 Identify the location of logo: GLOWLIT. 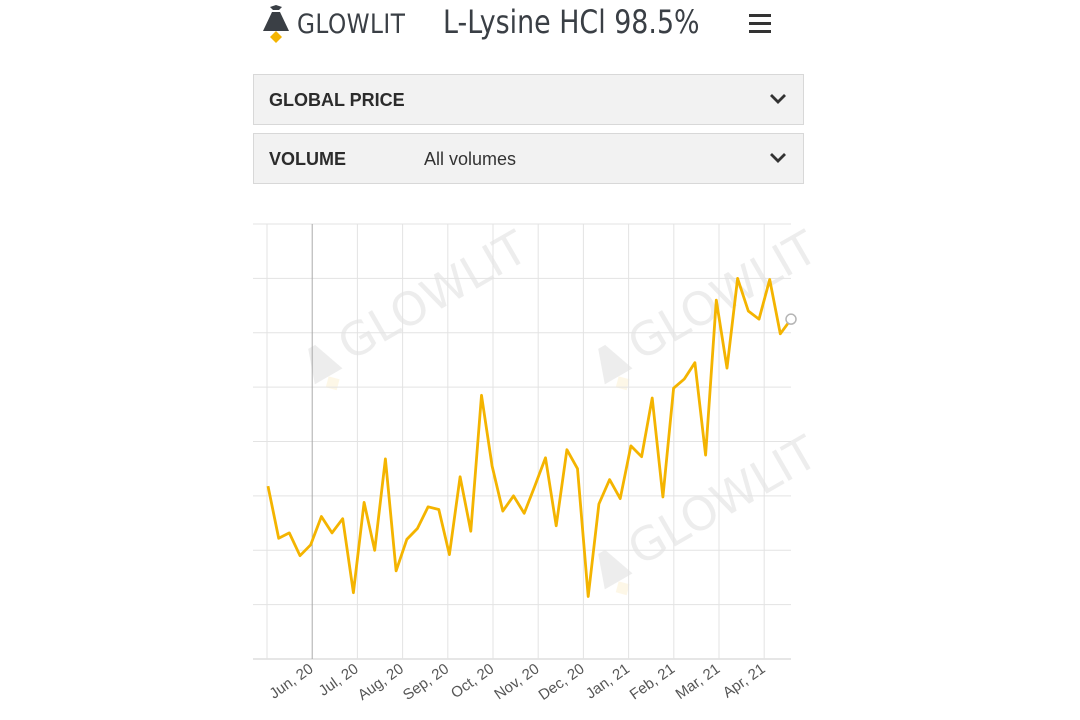
(342, 24).